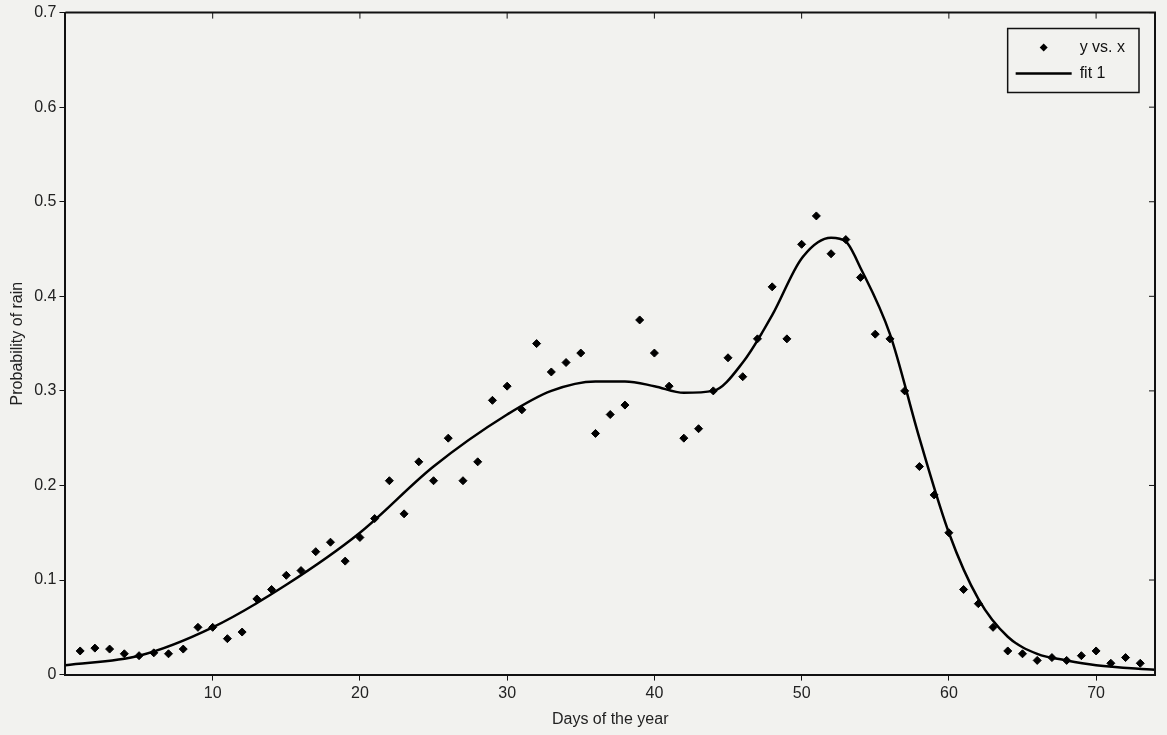 This screenshot has height=735, width=1167. Describe the element at coordinates (45, 295) in the screenshot. I see `y-tick-label: 0.4` at that location.